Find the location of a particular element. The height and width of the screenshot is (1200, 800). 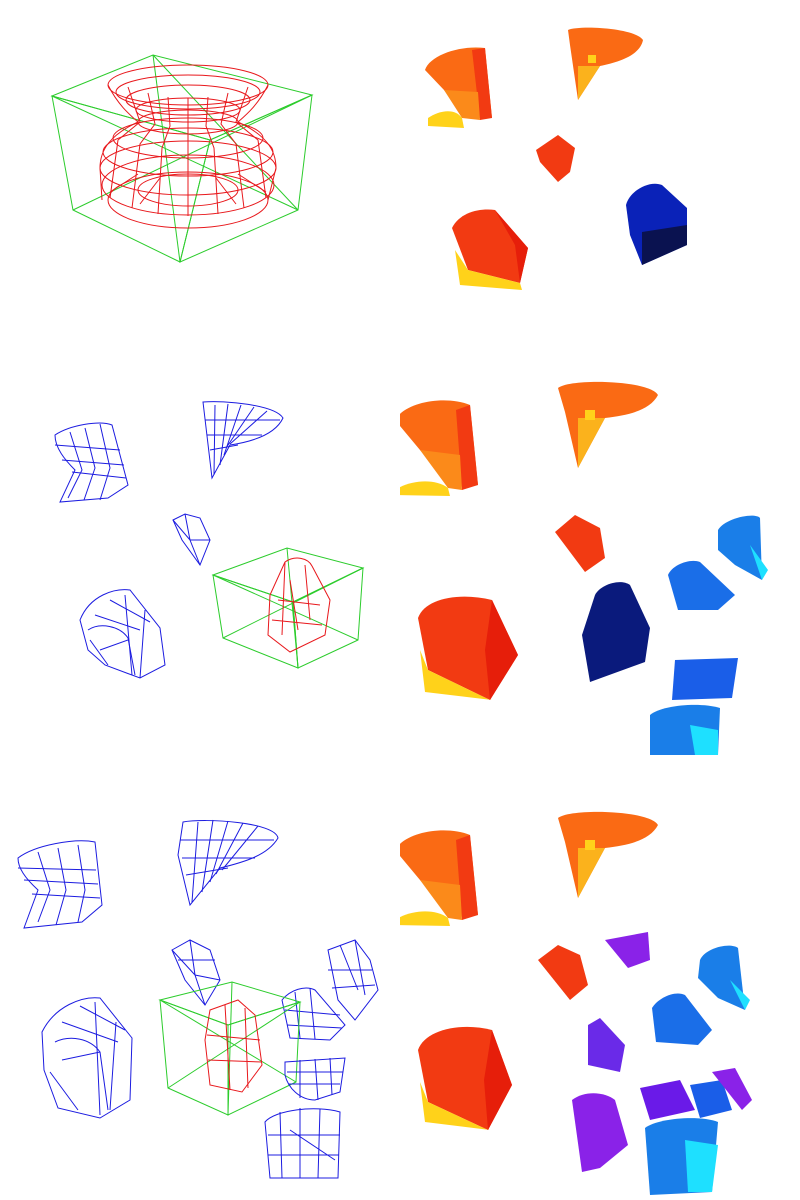

row-1-shaded-panel is located at coordinates (600, 150).